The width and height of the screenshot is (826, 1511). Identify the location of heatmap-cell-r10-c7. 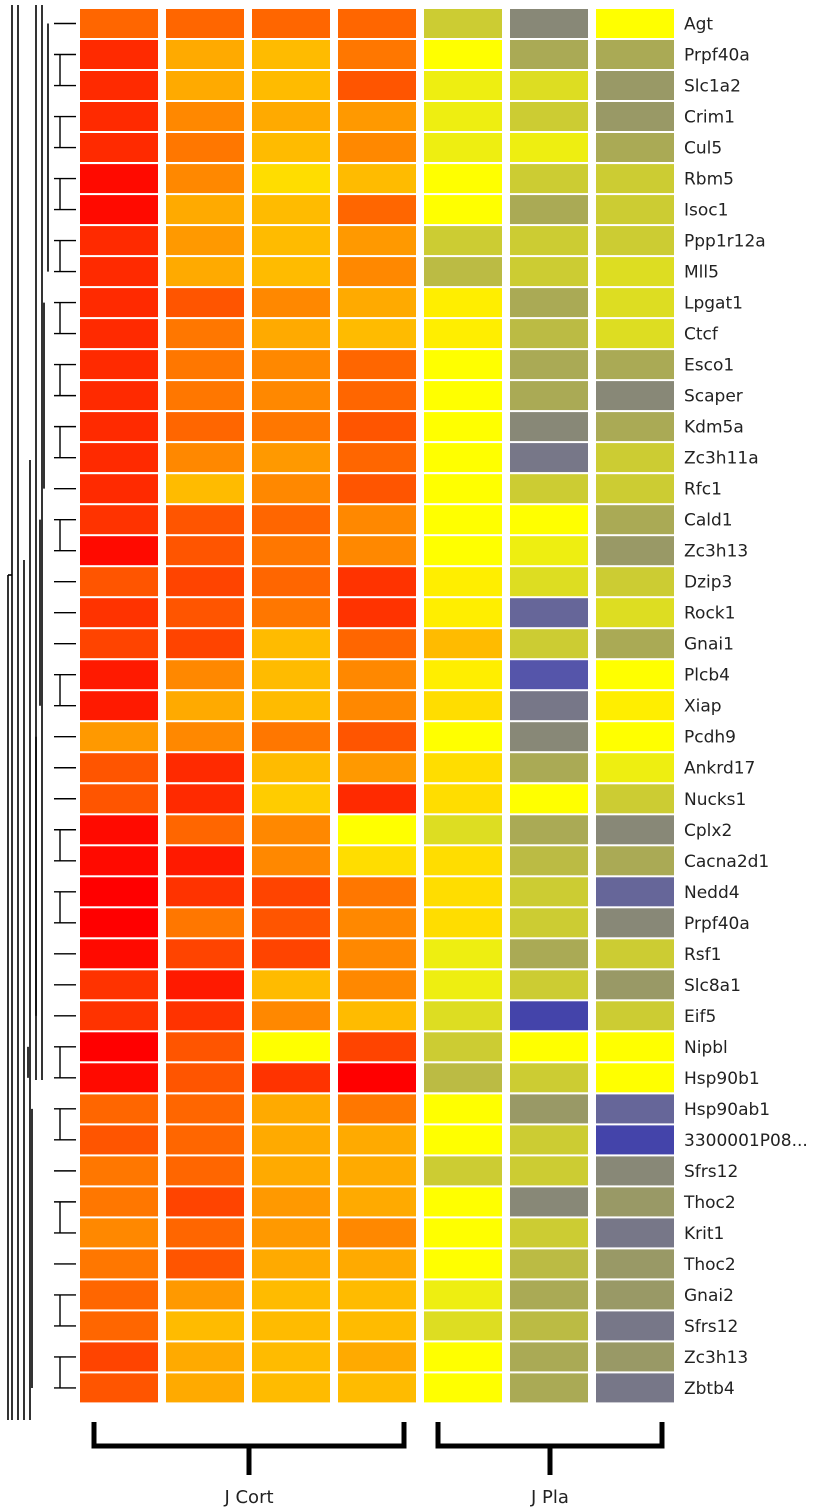
(635, 303).